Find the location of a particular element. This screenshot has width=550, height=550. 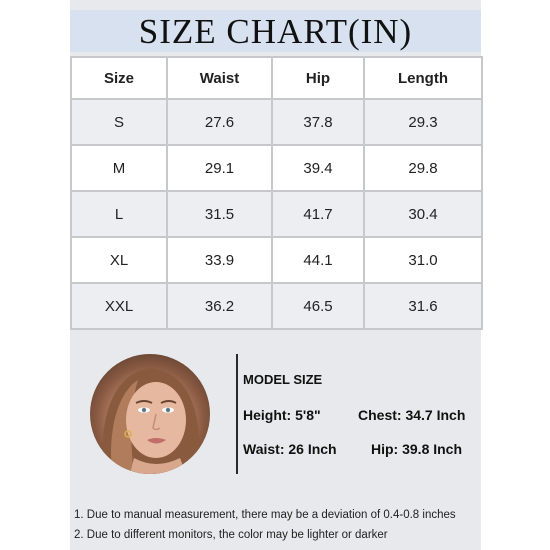

table-row: XL 33.9 44.1 31.0 is located at coordinates (276, 260).